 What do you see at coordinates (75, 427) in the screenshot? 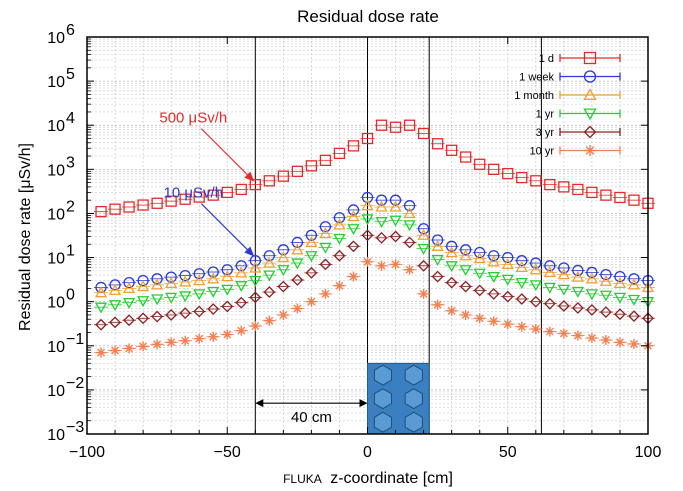
I see `y-tick-exponent: −3` at bounding box center [75, 427].